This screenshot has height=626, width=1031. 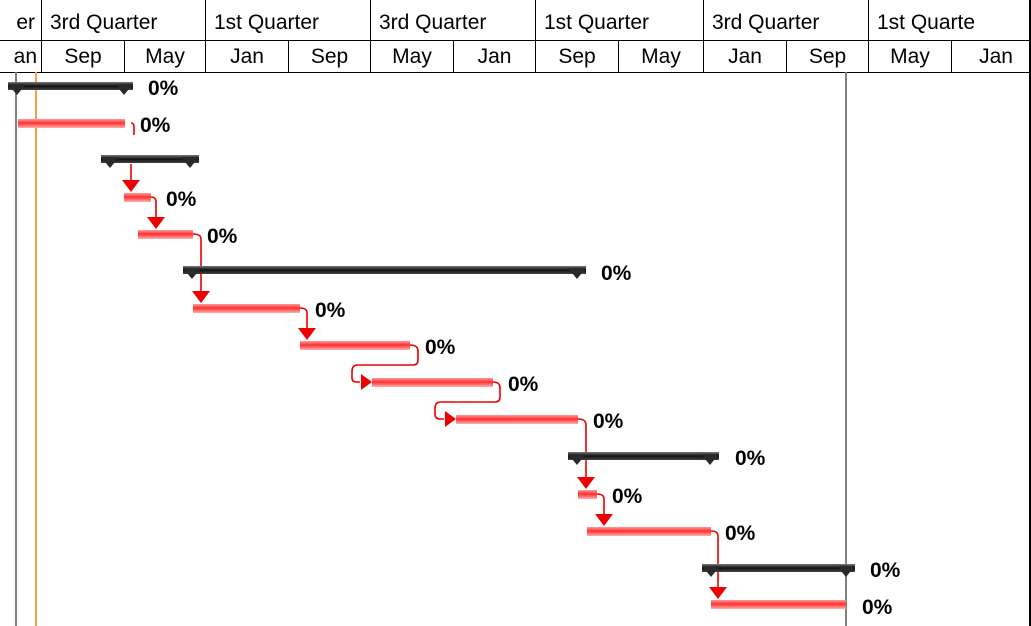 I want to click on timescale-top-cell: er, so click(x=20, y=20).